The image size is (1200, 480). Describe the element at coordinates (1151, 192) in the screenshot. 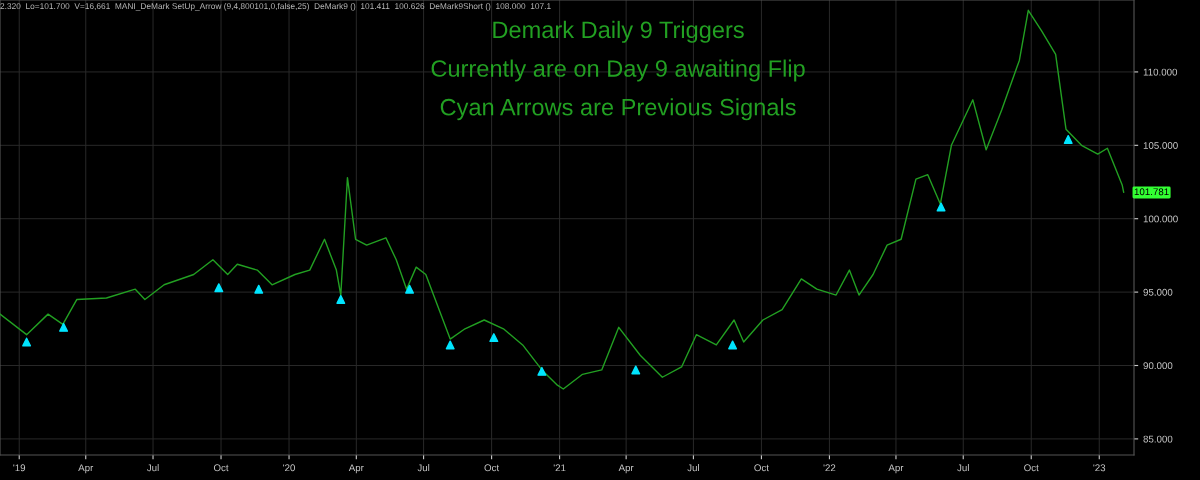

I see `annotation: 101.781` at that location.